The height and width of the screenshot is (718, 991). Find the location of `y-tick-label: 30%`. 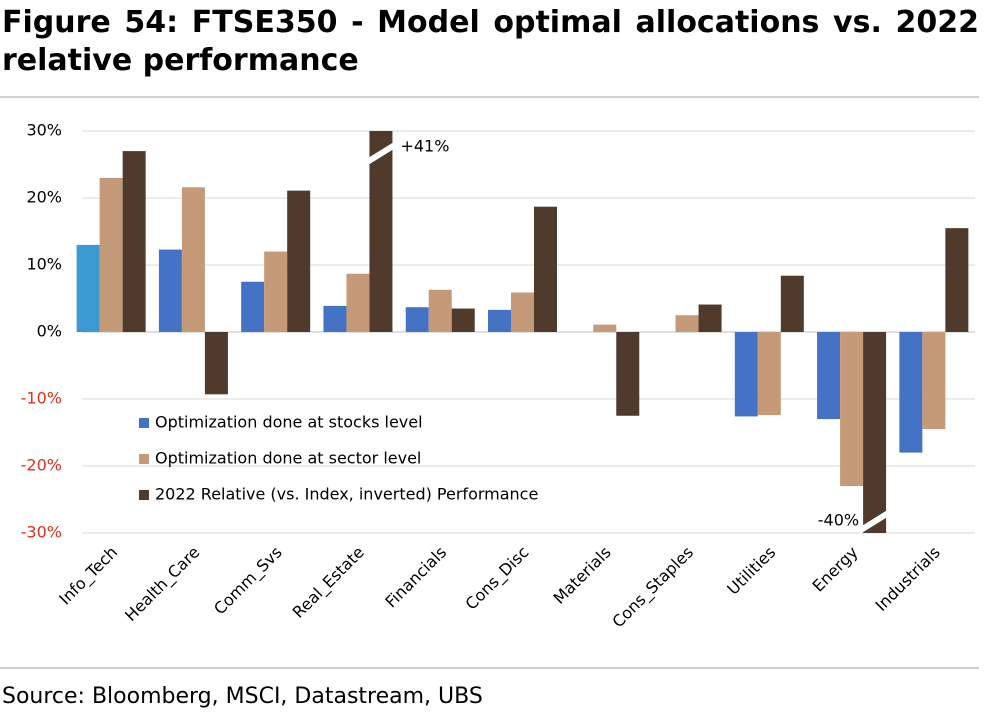

y-tick-label: 30% is located at coordinates (44, 130).